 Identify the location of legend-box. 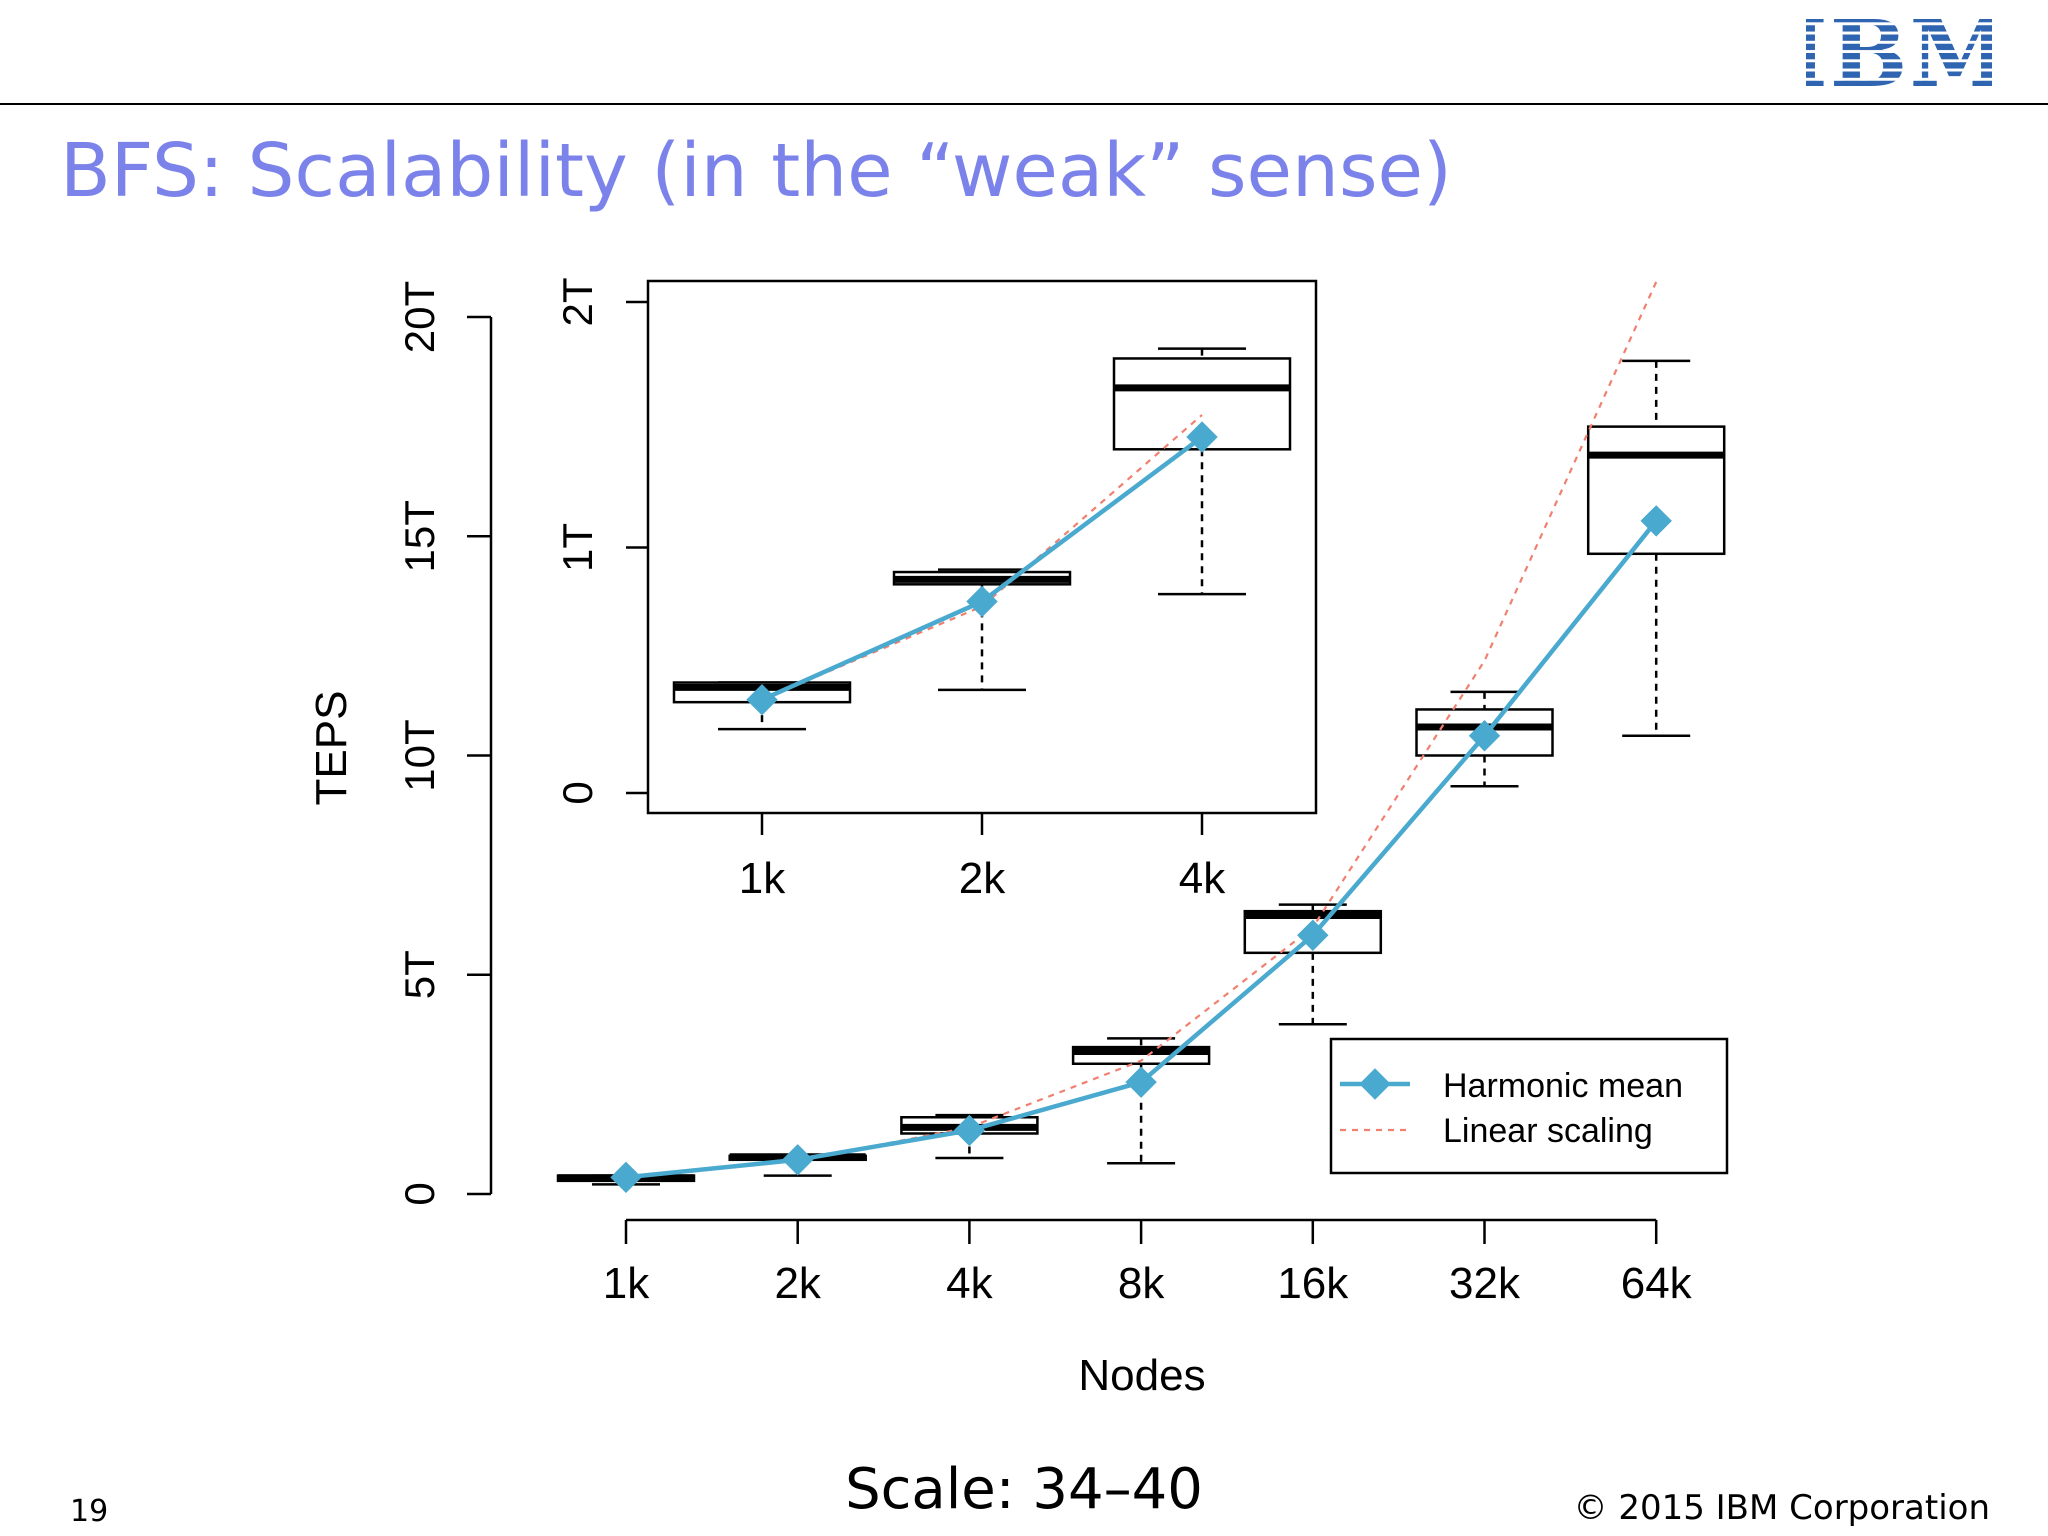
(1529, 1106).